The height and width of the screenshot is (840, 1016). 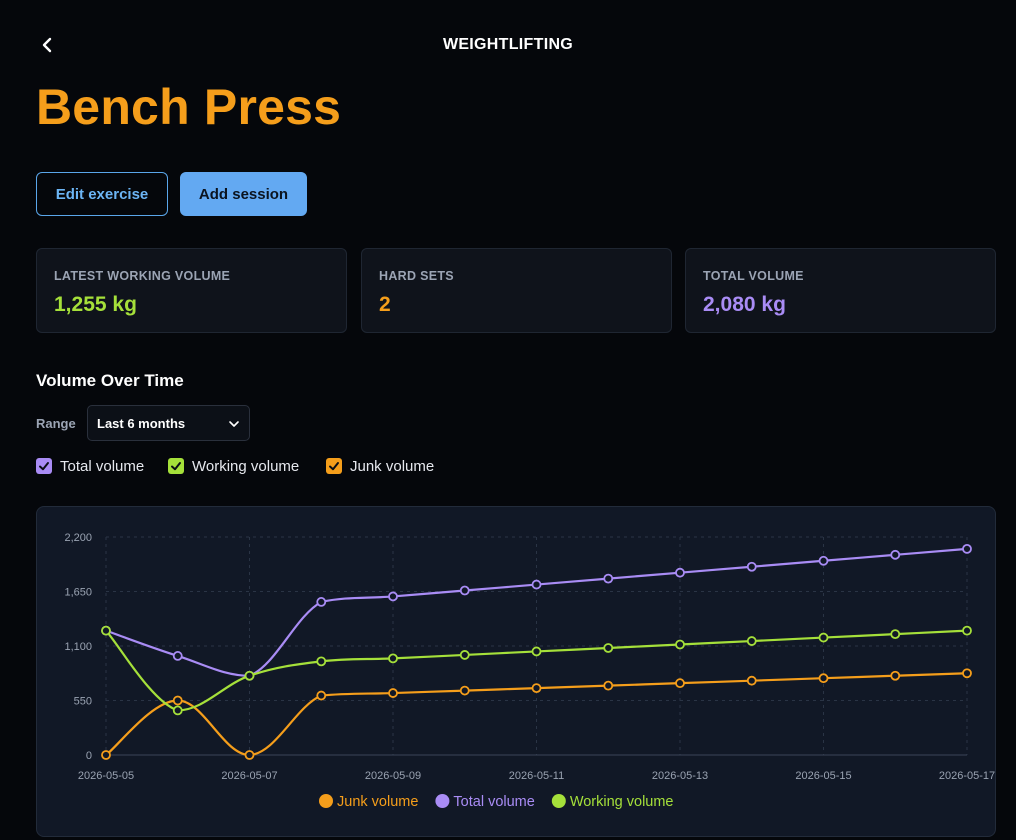 I want to click on app-title: WEIGHTLIFTING, so click(x=508, y=44).